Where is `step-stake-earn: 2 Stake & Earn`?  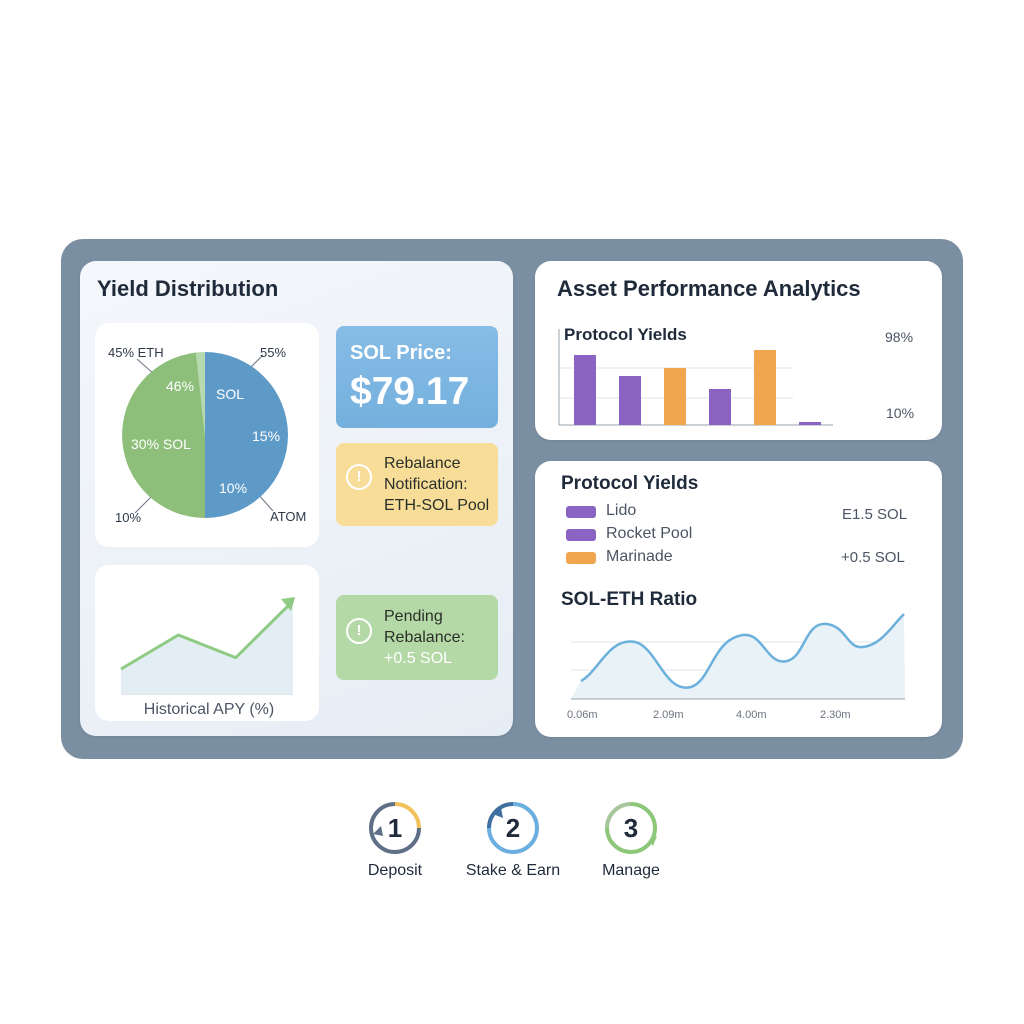 step-stake-earn: 2 Stake & Earn is located at coordinates (513, 845).